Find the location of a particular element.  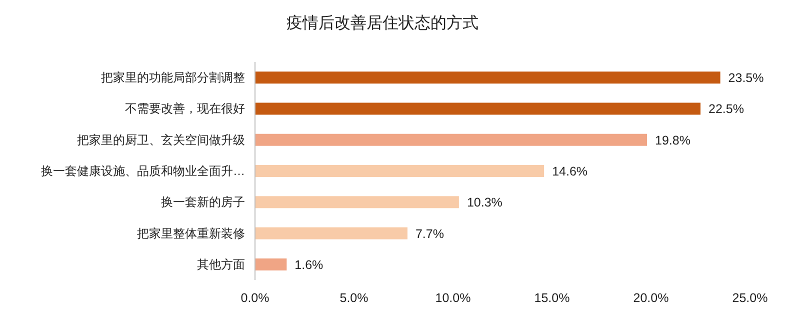

data-label: 10.3% is located at coordinates (484, 203).